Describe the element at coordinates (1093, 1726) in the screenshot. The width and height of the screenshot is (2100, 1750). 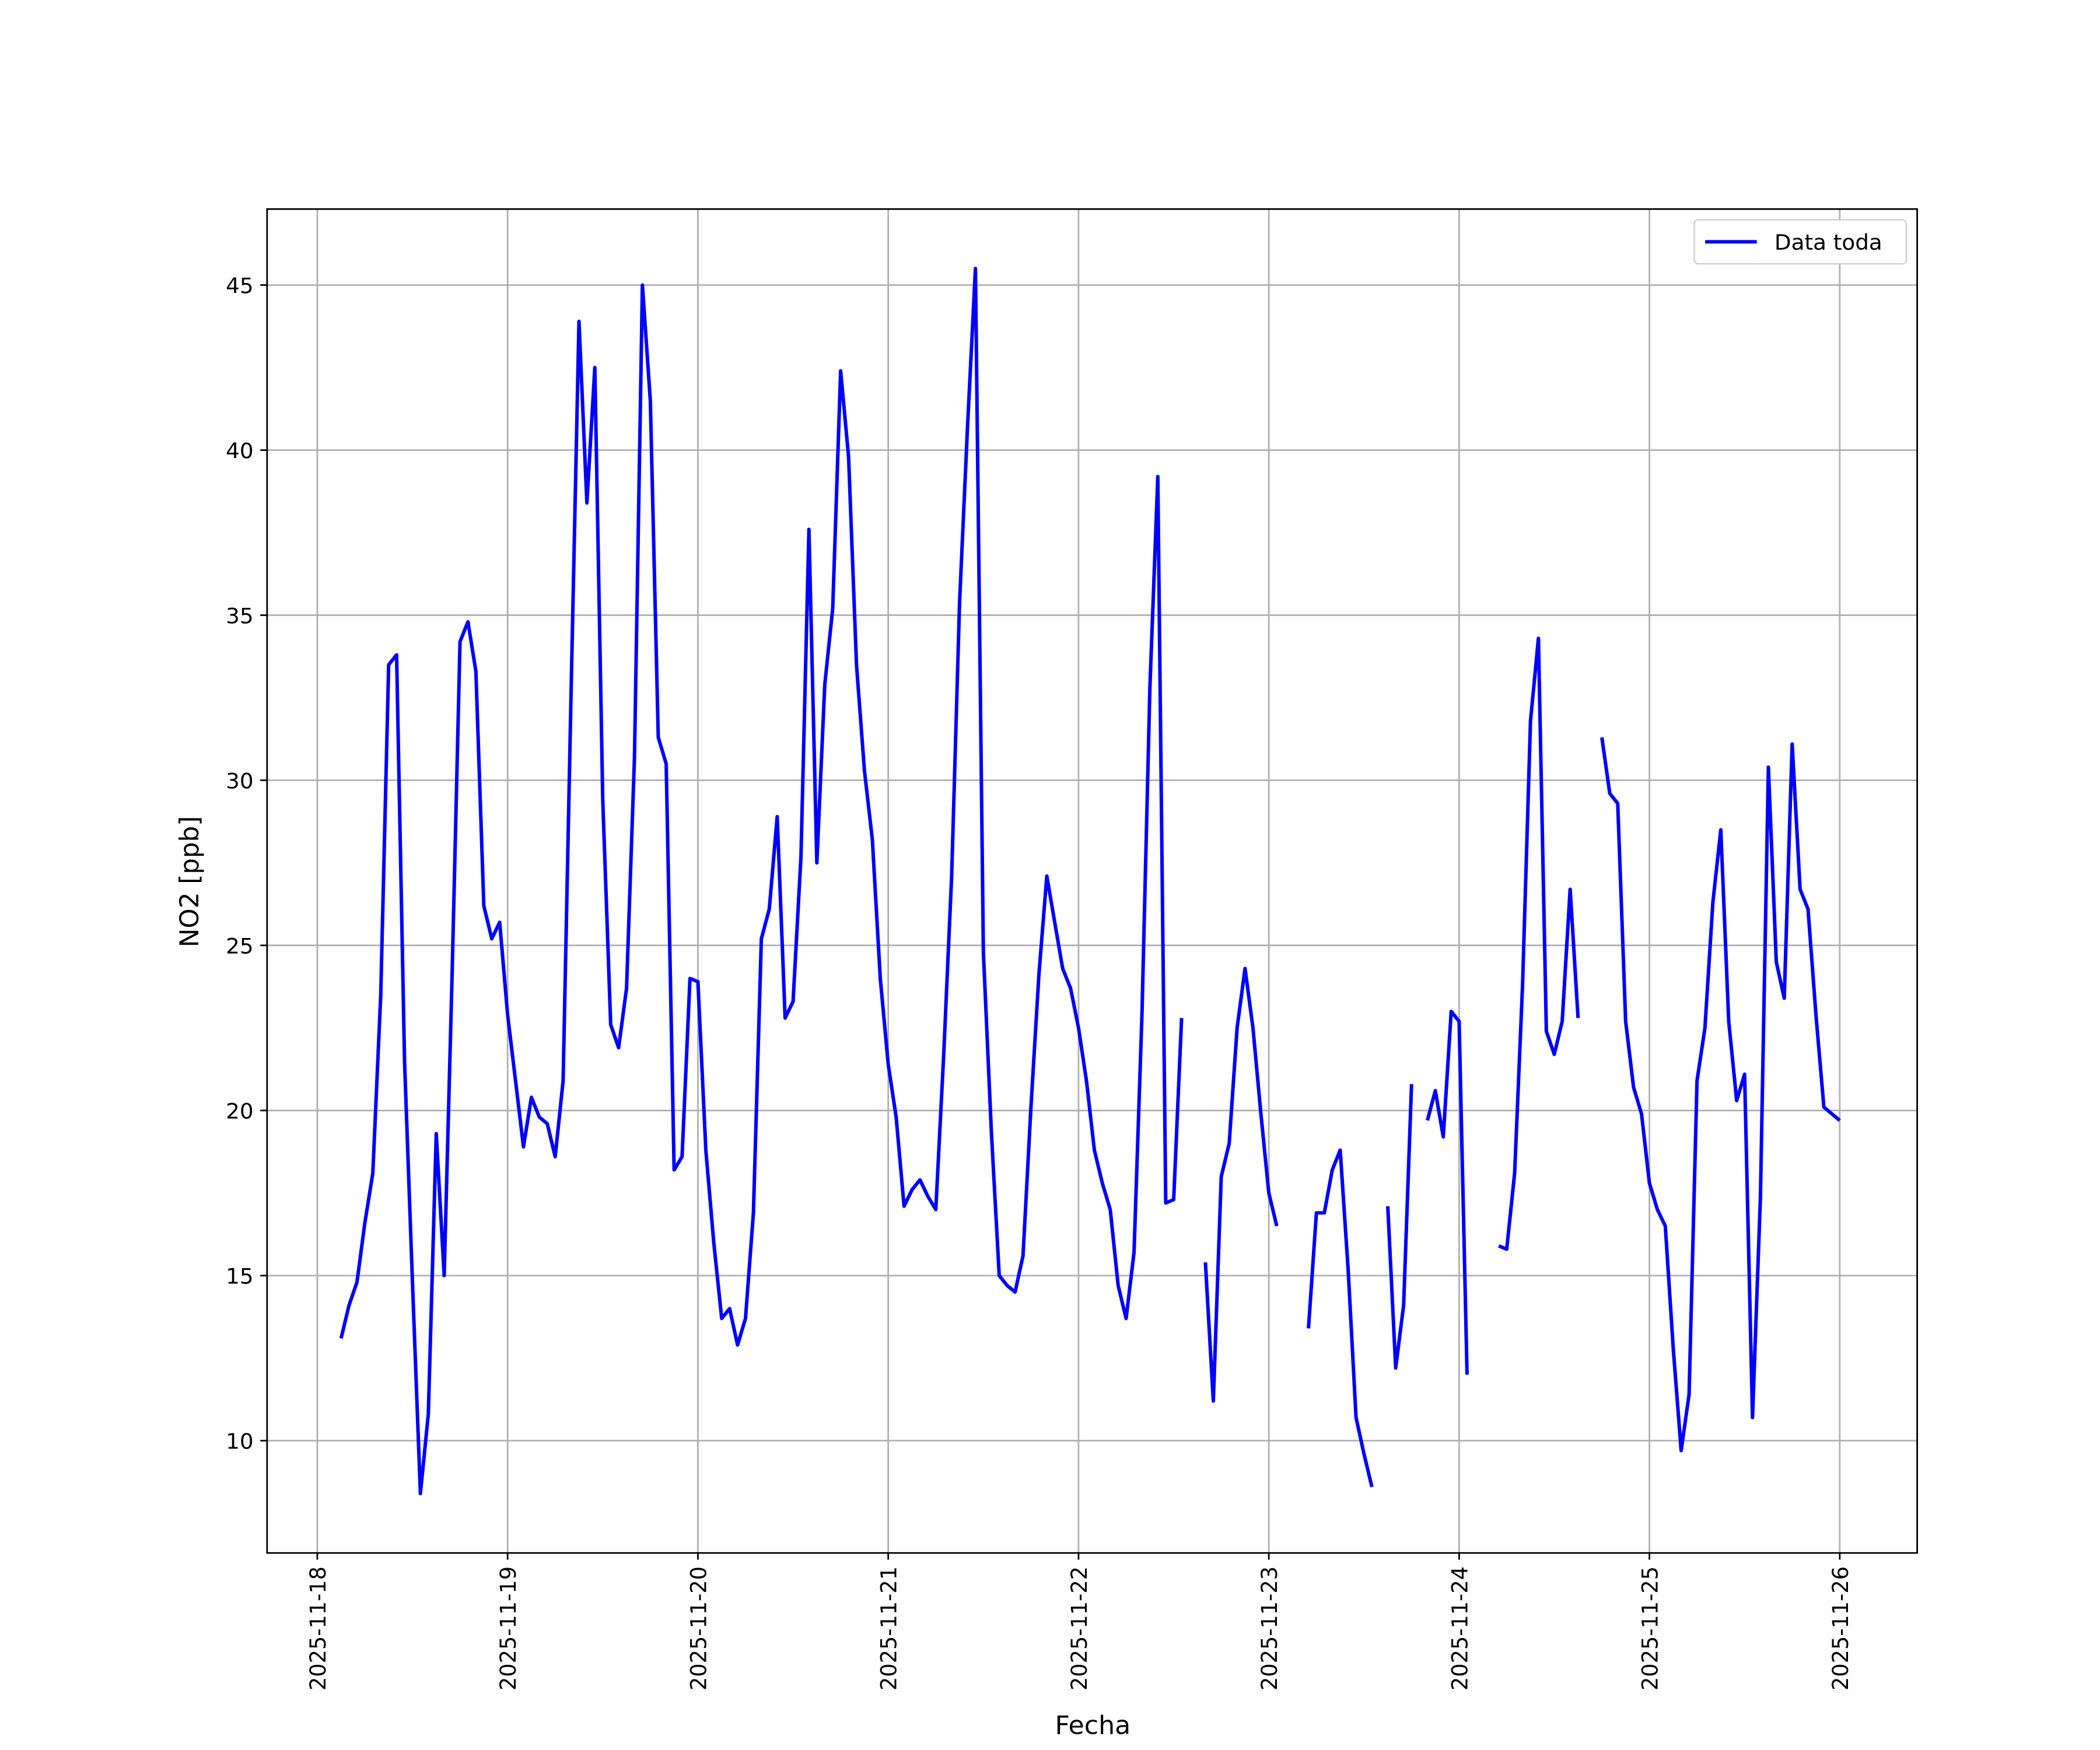
I see `x-axis-label: Fecha` at that location.